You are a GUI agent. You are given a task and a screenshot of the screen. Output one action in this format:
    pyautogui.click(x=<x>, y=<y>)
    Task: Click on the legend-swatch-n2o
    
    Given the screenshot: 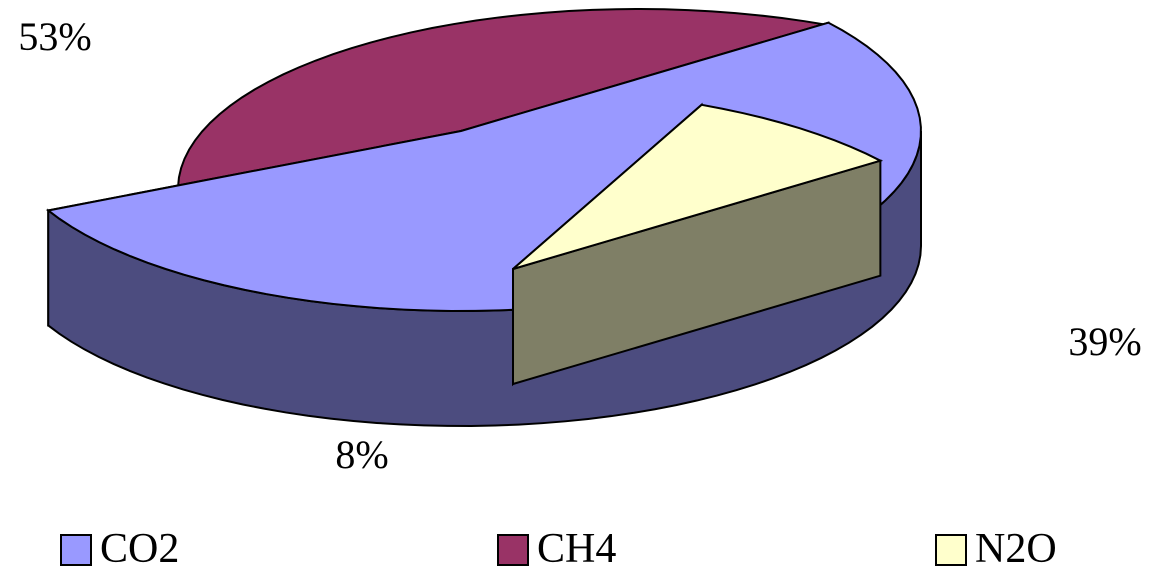 What is the action you would take?
    pyautogui.click(x=951, y=549)
    